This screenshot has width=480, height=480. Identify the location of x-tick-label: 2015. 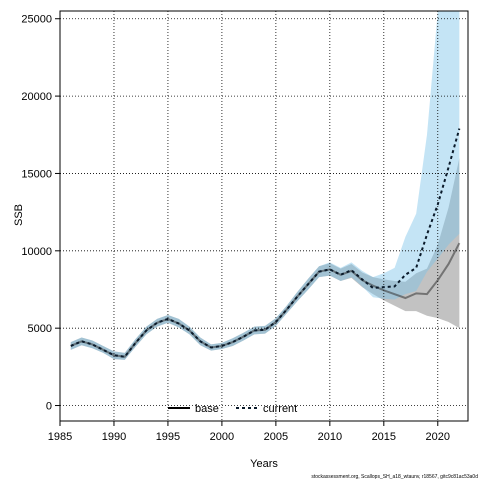
(384, 437).